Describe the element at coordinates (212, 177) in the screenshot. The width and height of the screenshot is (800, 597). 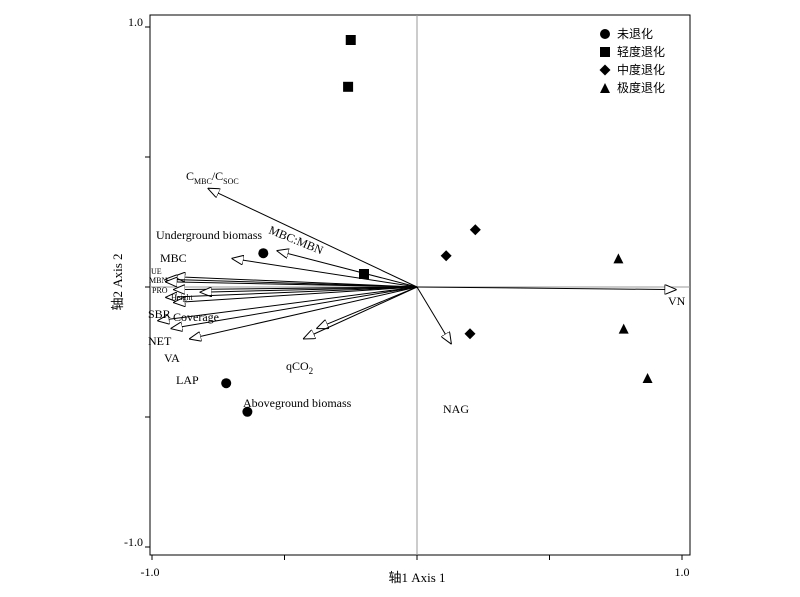
I see `vector-label: CMBC/CSOC` at that location.